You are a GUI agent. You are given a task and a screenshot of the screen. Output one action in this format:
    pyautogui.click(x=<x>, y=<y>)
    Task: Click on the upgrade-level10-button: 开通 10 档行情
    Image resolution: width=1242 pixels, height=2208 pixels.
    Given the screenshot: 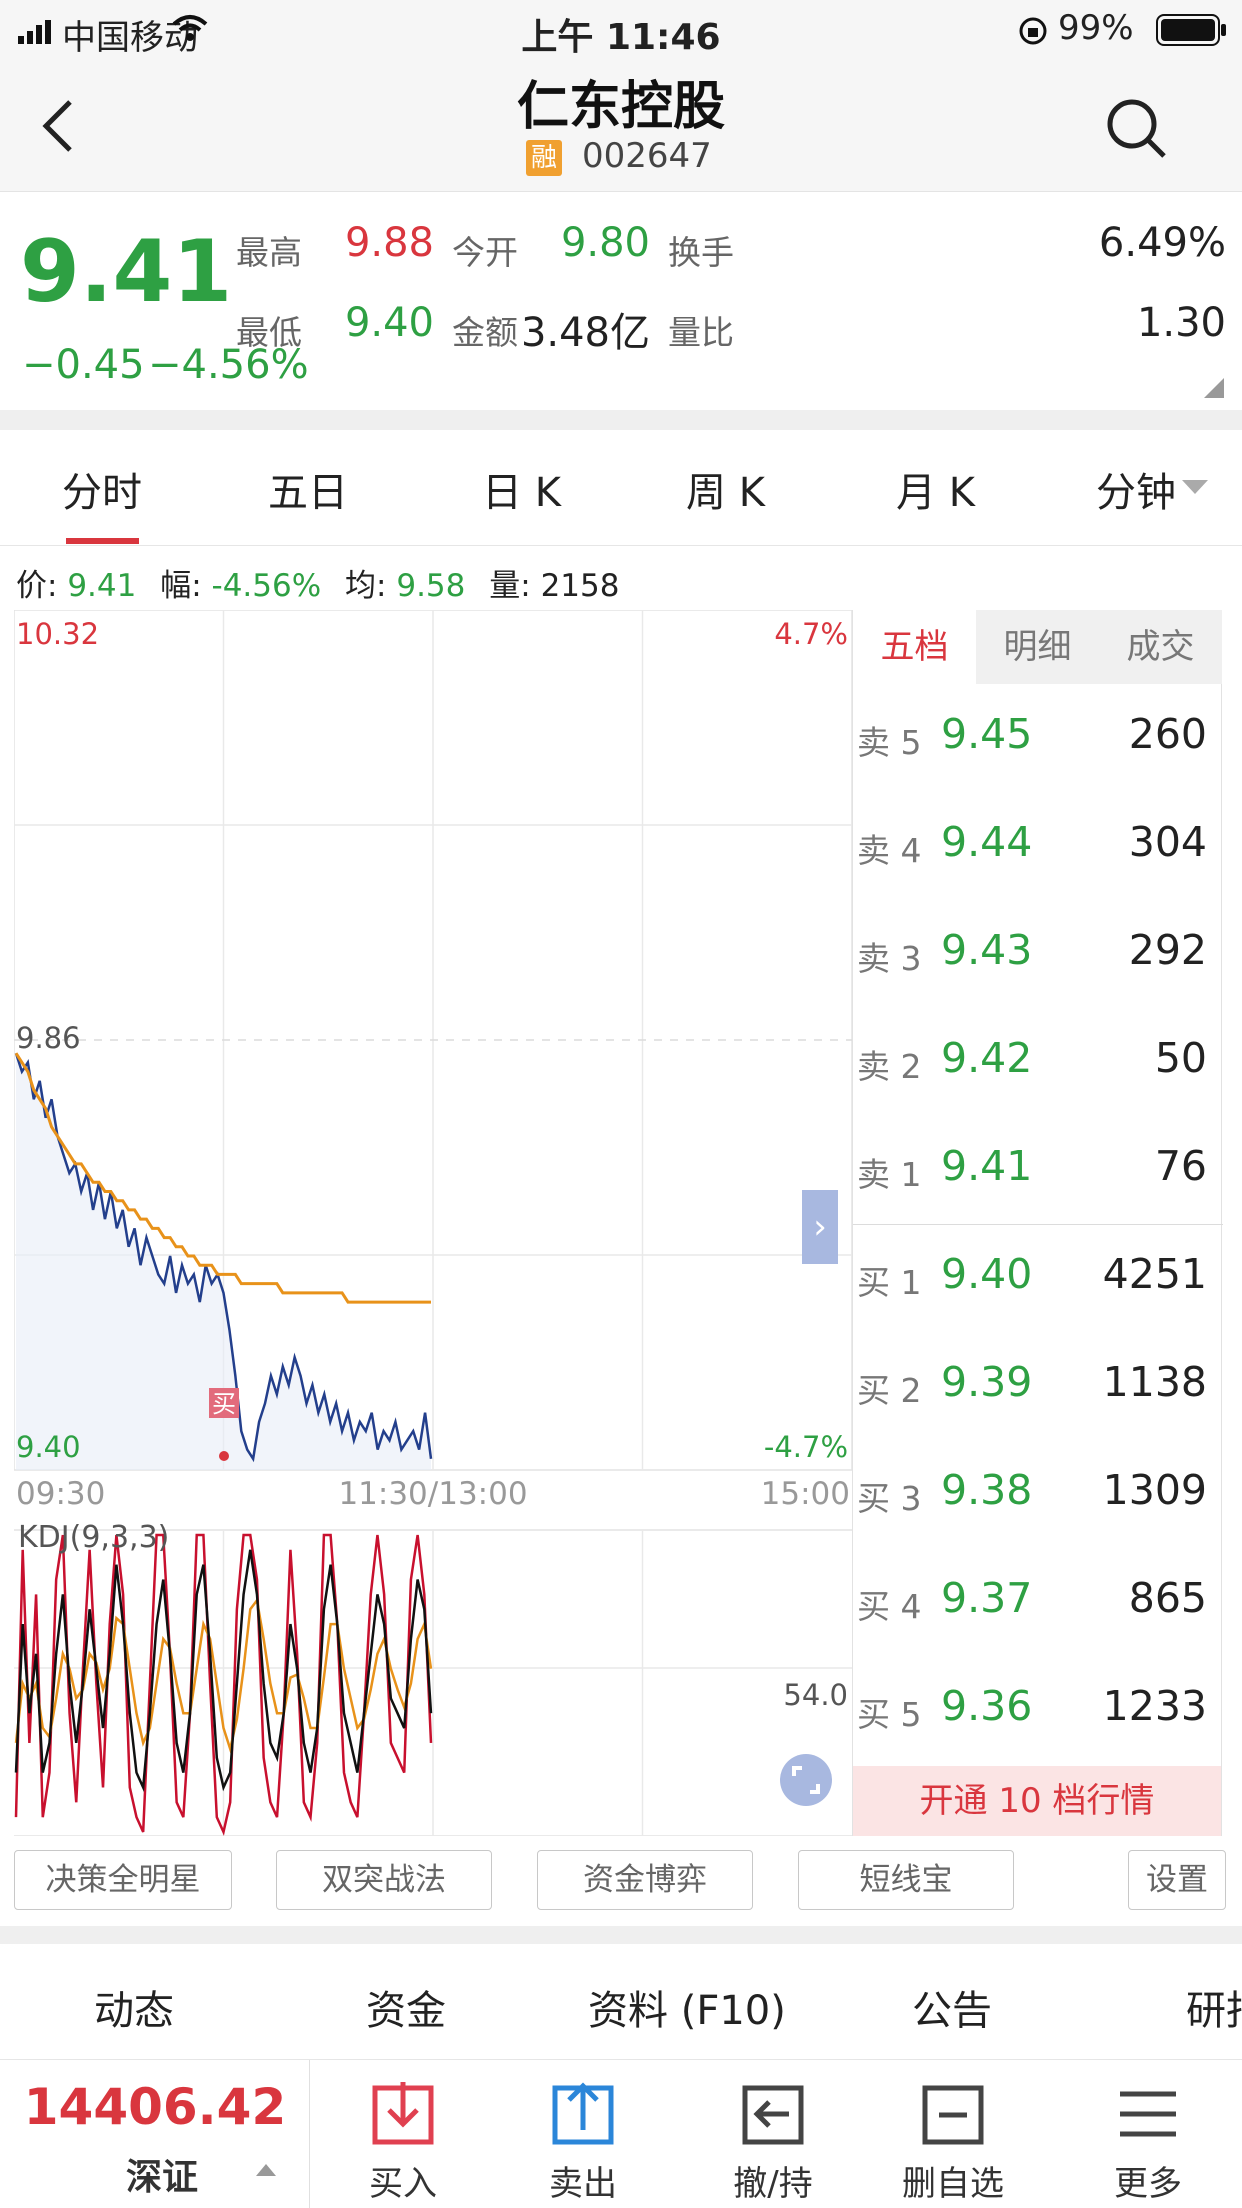 What is the action you would take?
    pyautogui.click(x=1037, y=1801)
    